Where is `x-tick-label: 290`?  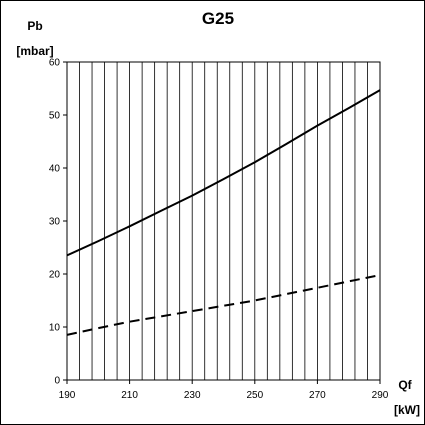
x-tick-label: 290 is located at coordinates (380, 395).